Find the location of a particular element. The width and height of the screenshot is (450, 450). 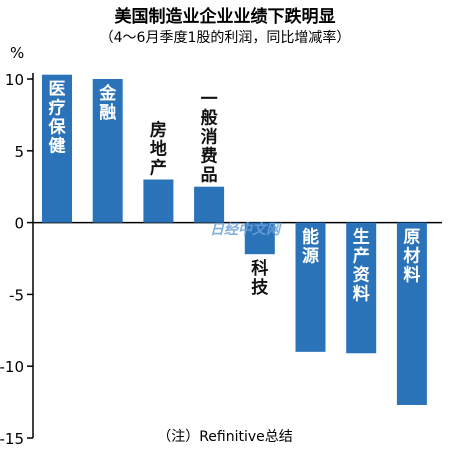

y-tick-label: -10 is located at coordinates (12, 367).